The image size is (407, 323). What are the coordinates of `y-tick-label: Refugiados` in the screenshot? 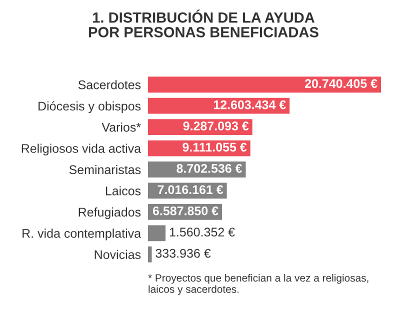 It's located at (109, 213).